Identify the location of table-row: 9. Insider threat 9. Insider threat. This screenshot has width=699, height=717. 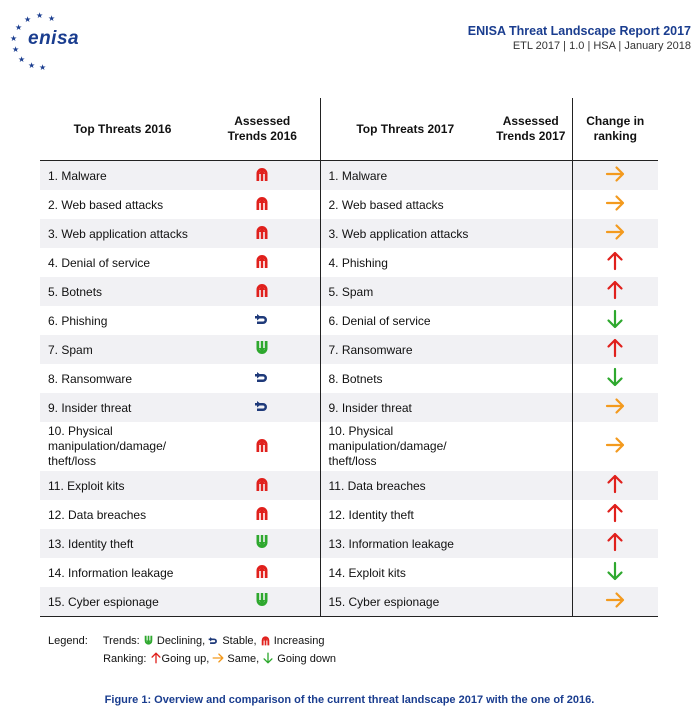
(349, 407).